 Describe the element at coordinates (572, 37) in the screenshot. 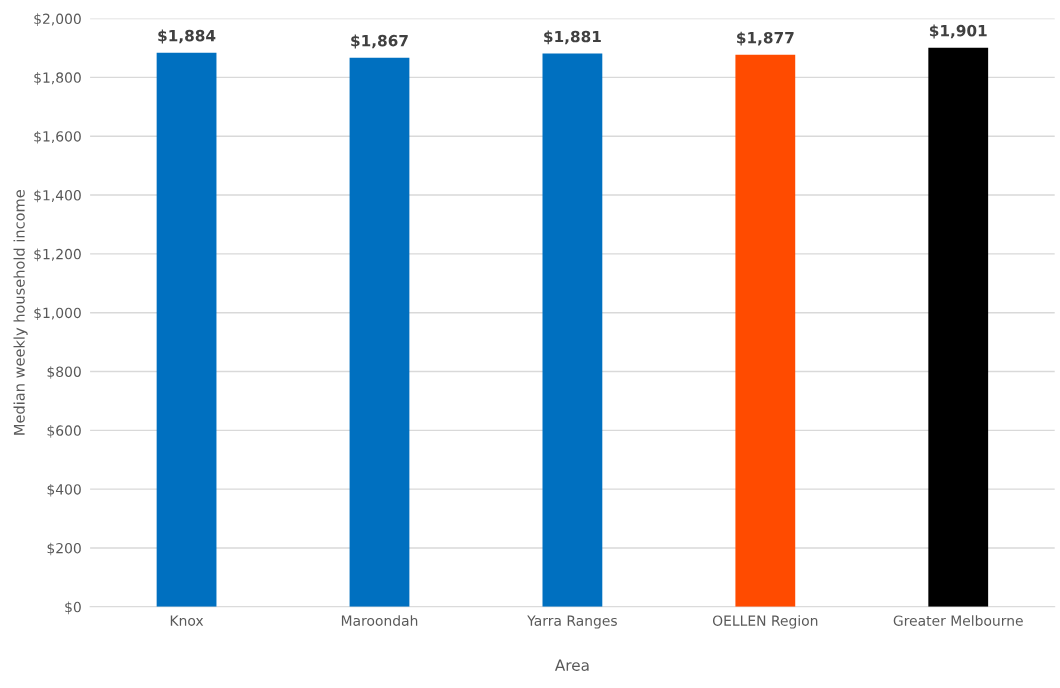

I see `data-label: $1,881` at that location.